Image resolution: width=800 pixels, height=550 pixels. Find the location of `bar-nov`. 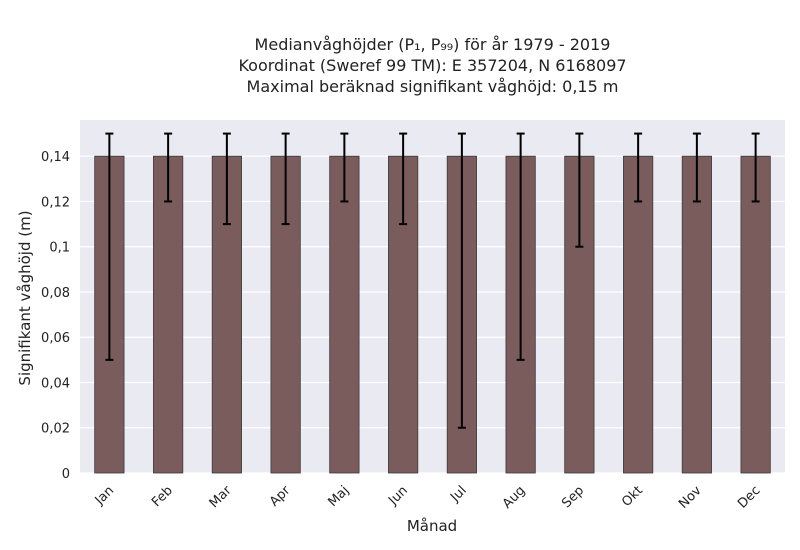

bar-nov is located at coordinates (696, 314).